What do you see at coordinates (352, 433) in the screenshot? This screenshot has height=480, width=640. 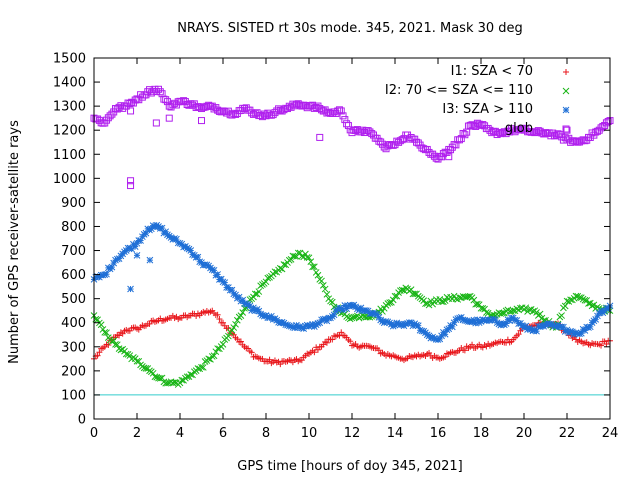 I see `x-tick-label: 12` at bounding box center [352, 433].